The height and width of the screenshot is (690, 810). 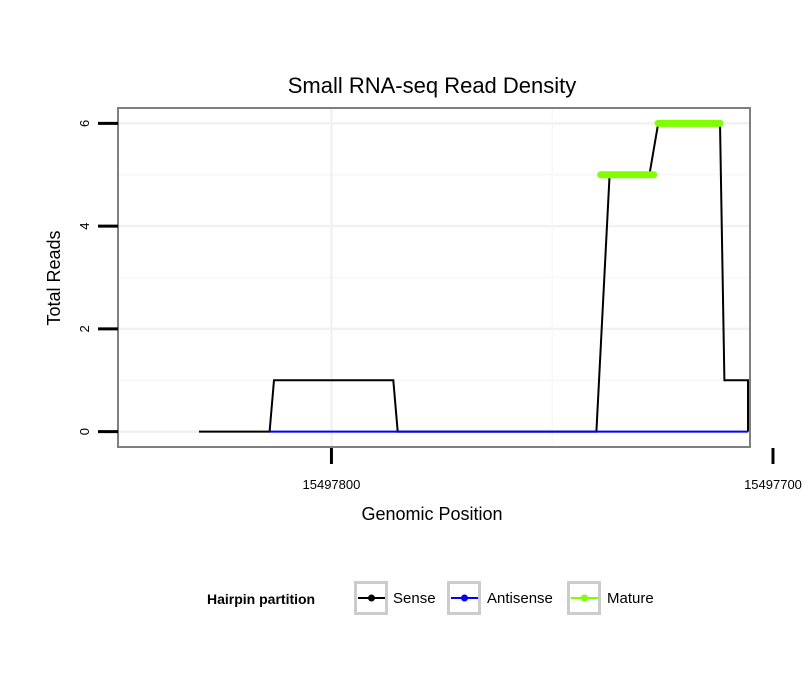 I want to click on y-tick-label: 2, so click(x=84, y=328).